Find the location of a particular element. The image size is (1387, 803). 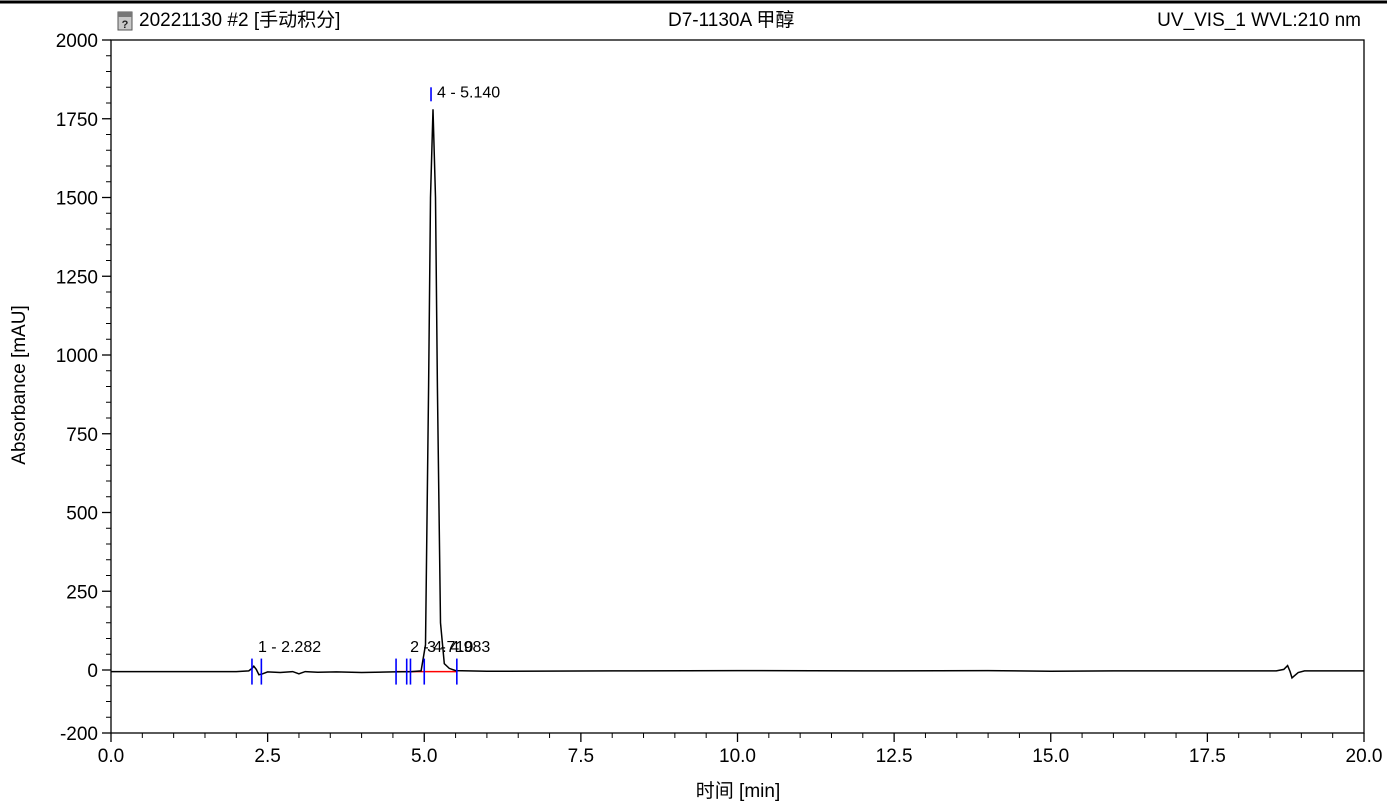

y-tick-label: 250 is located at coordinates (82, 592).